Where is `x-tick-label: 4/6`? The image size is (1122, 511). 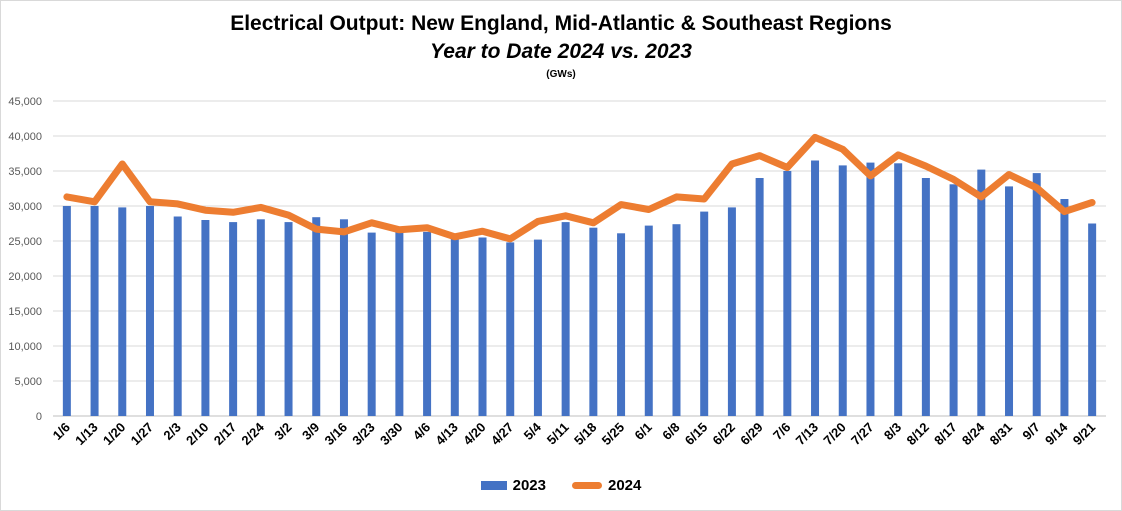
x-tick-label: 4/6 is located at coordinates (421, 431).